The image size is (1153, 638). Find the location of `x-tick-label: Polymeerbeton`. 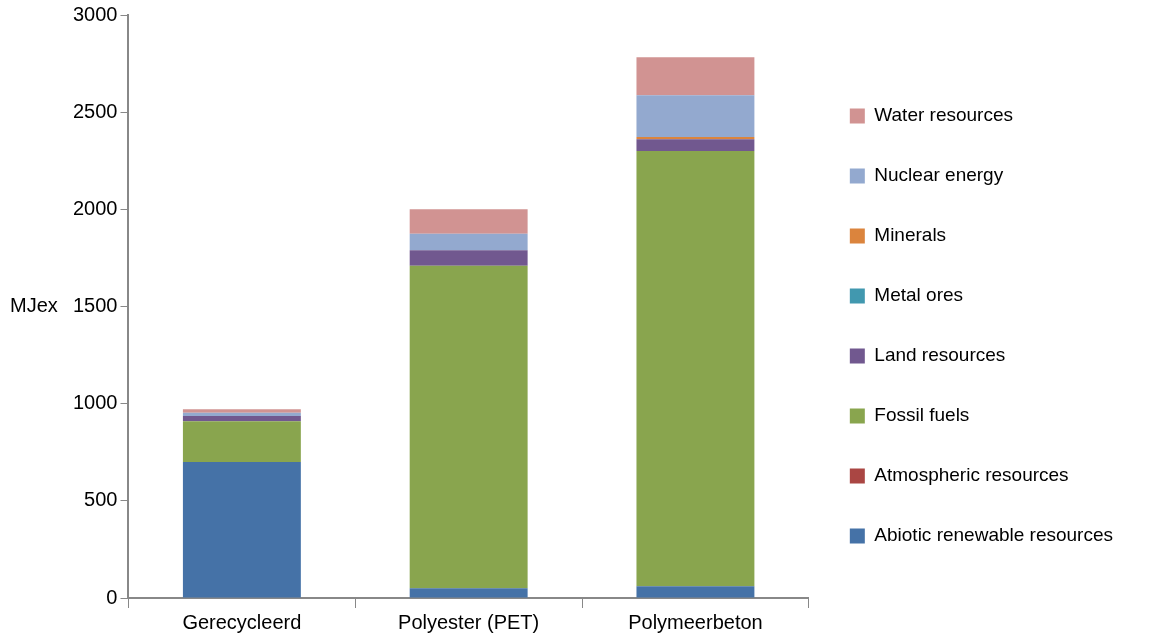

x-tick-label: Polymeerbeton is located at coordinates (695, 621).